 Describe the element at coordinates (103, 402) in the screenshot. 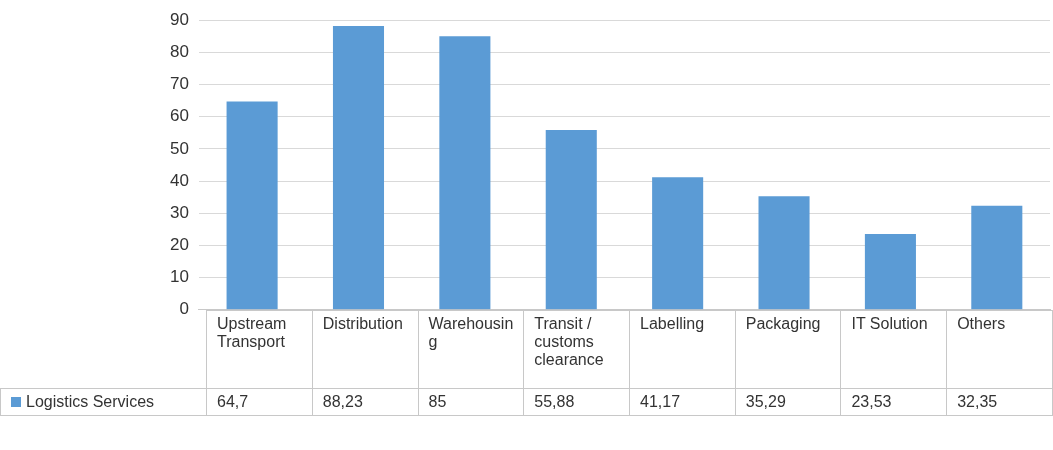

I see `legend-label: Logistics Services` at that location.